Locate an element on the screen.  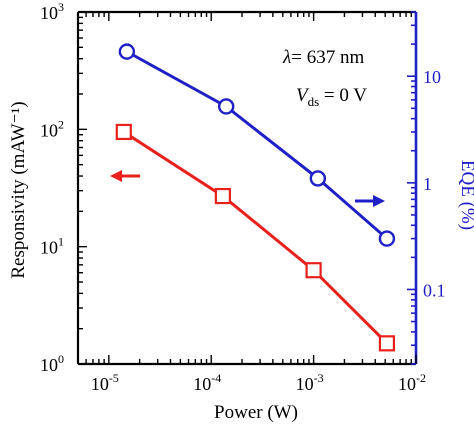
y-right-tick-label: 1 is located at coordinates (427, 184).